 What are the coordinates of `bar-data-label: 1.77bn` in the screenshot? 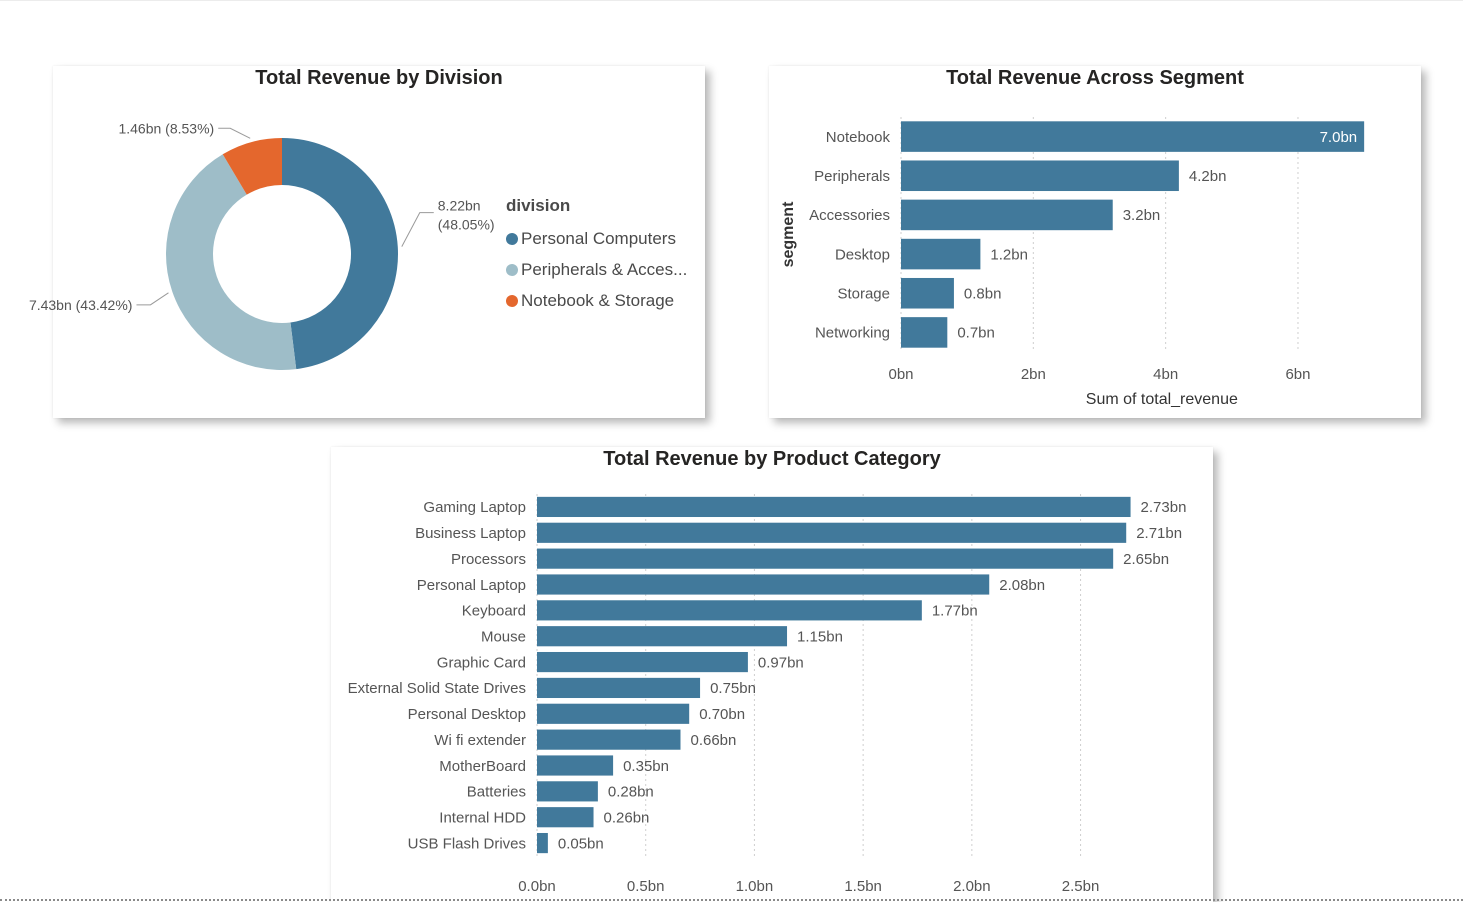 It's located at (955, 611).